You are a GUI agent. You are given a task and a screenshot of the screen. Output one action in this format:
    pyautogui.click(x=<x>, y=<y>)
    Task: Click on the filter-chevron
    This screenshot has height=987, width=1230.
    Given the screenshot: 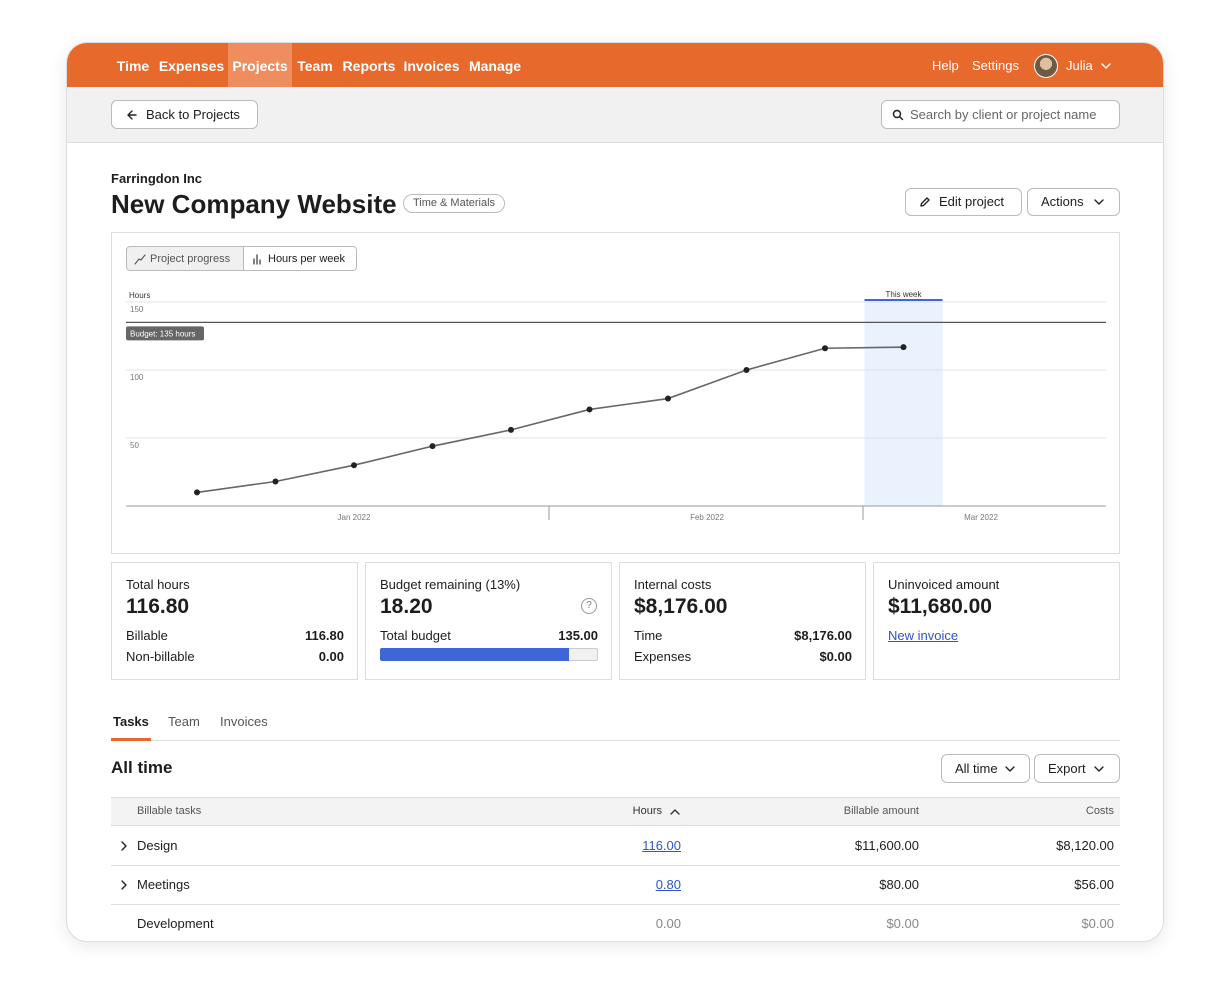 What is the action you would take?
    pyautogui.click(x=1010, y=769)
    